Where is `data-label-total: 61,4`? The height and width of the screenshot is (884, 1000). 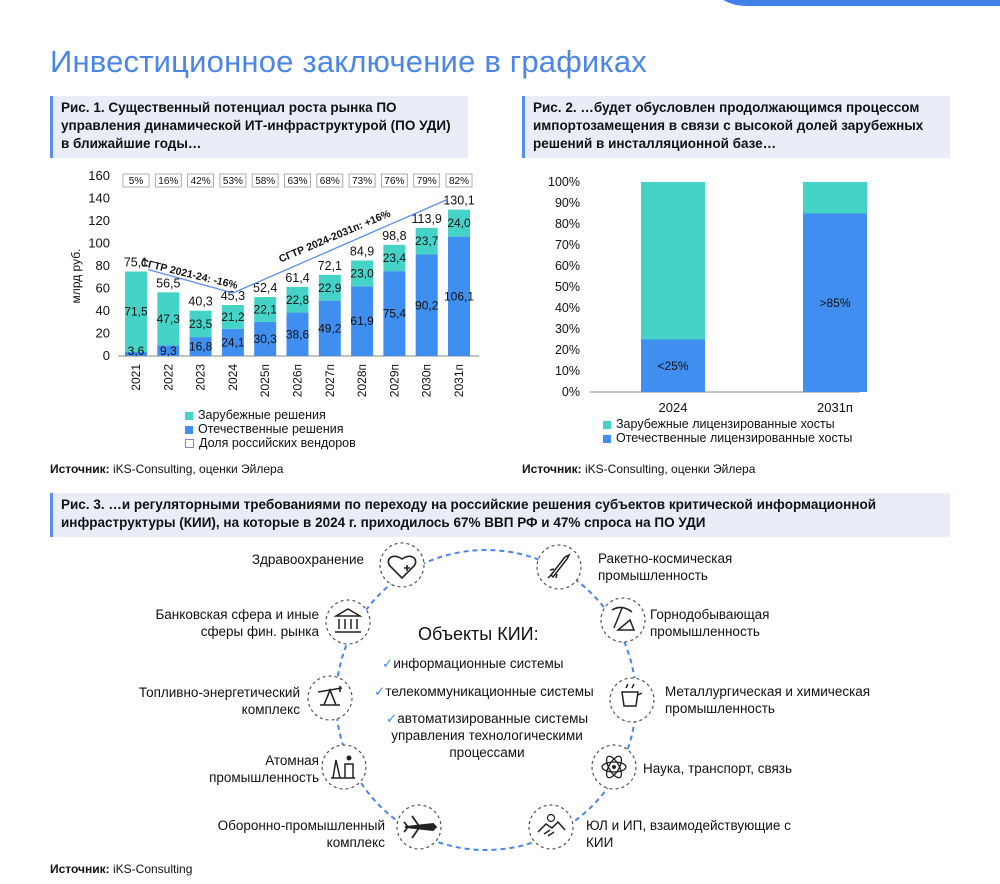 data-label-total: 61,4 is located at coordinates (297, 278).